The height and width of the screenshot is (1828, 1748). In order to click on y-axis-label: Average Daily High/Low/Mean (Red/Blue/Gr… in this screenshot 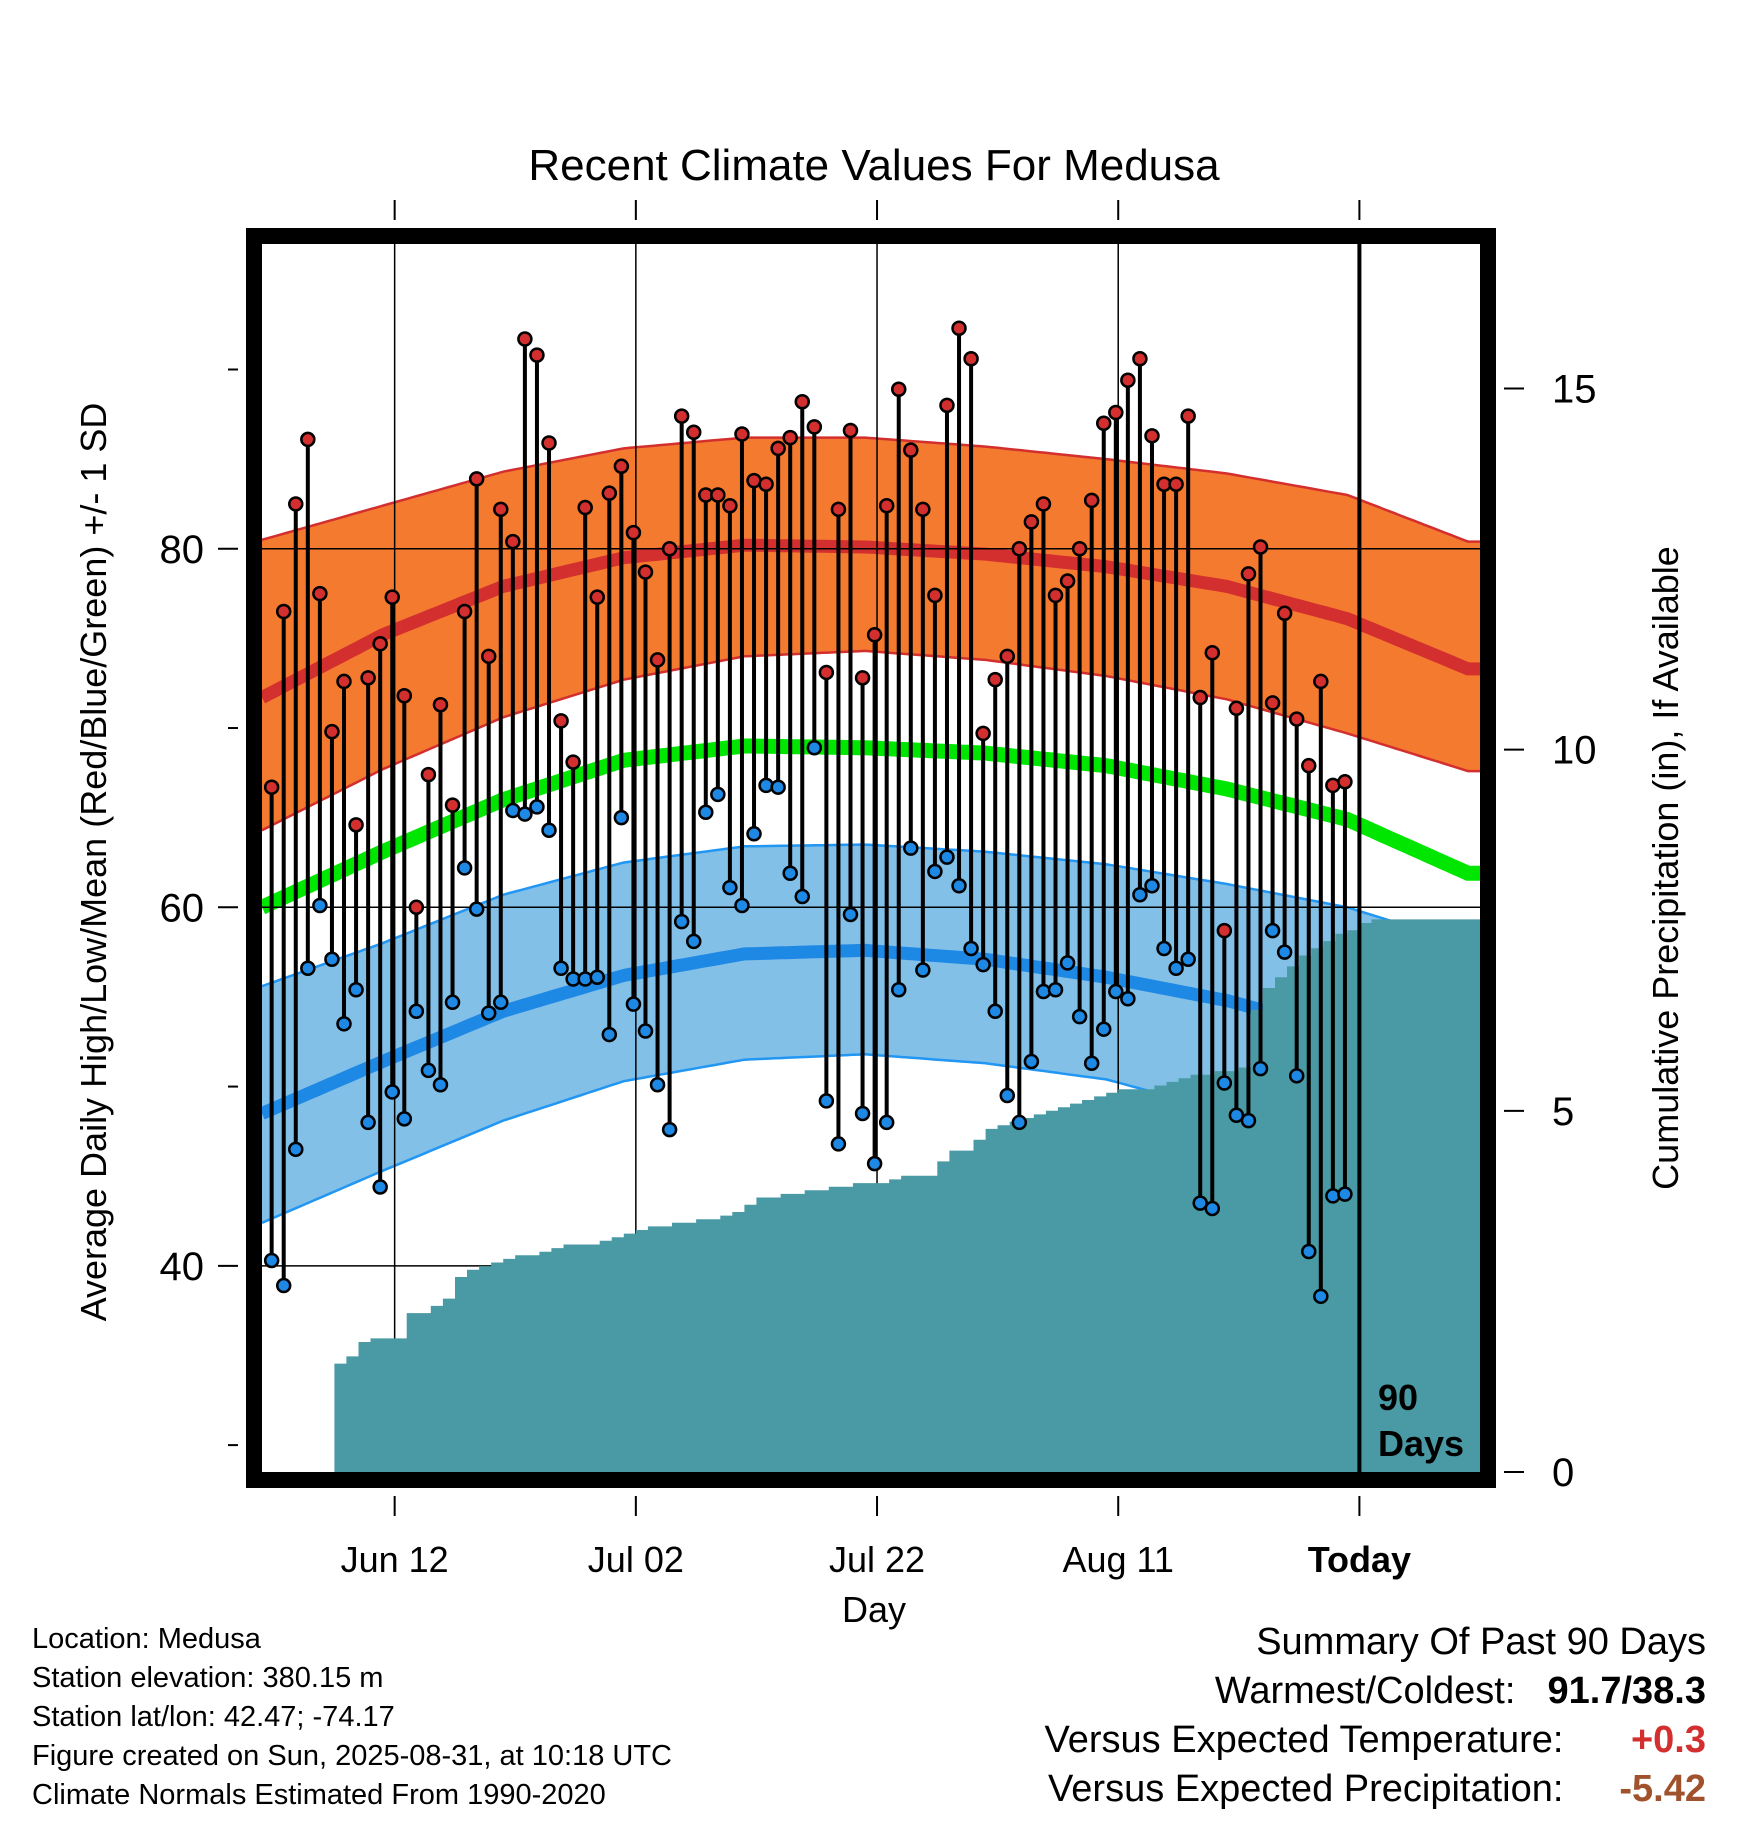, I will do `click(93, 862)`.